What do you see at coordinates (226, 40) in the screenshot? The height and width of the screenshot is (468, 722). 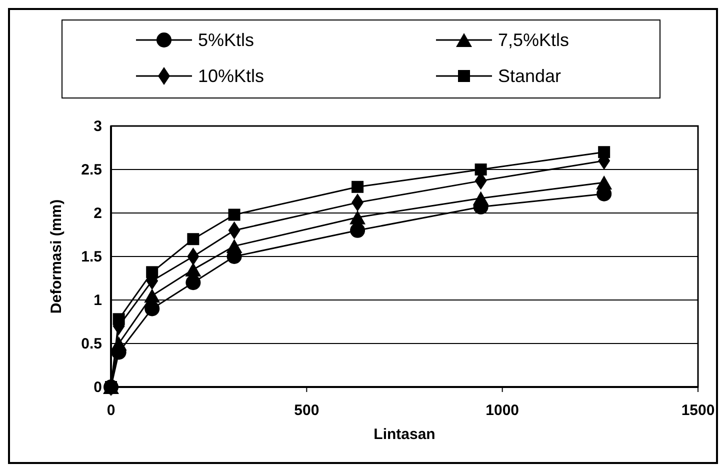 I see `legend-label: 5%Ktls` at bounding box center [226, 40].